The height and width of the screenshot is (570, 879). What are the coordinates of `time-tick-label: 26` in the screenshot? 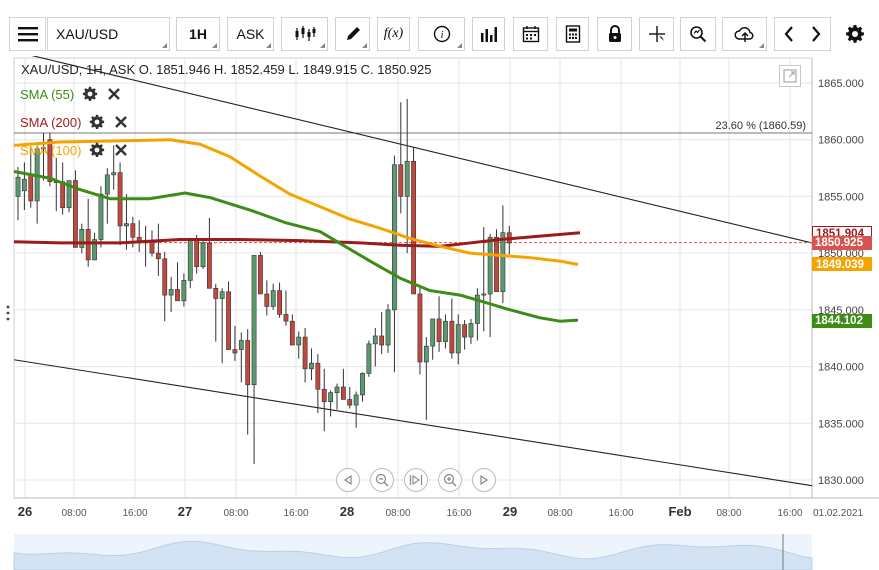 It's located at (25, 511).